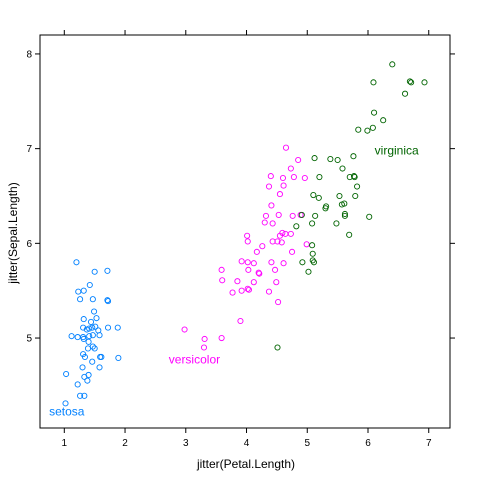 The width and height of the screenshot is (480, 480). What do you see at coordinates (29, 54) in the screenshot?
I see `y-tick-label: 8` at bounding box center [29, 54].